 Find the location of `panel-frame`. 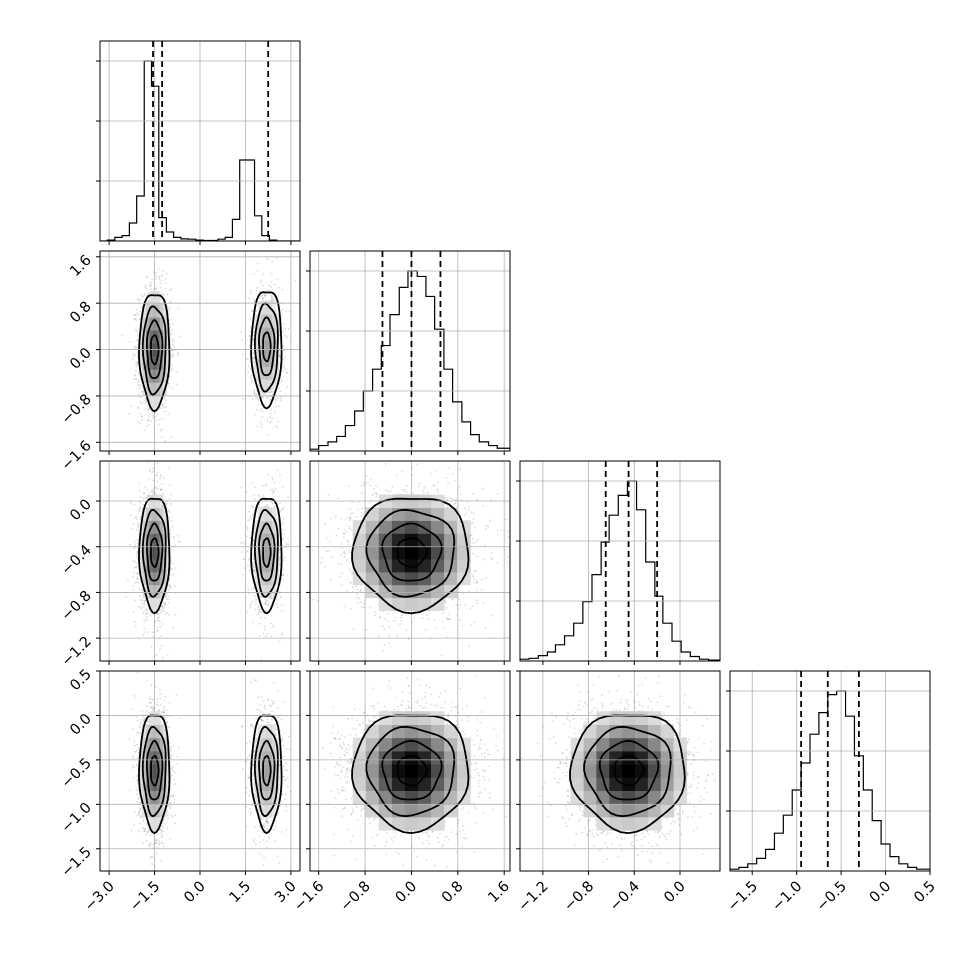

panel-frame is located at coordinates (200, 141).